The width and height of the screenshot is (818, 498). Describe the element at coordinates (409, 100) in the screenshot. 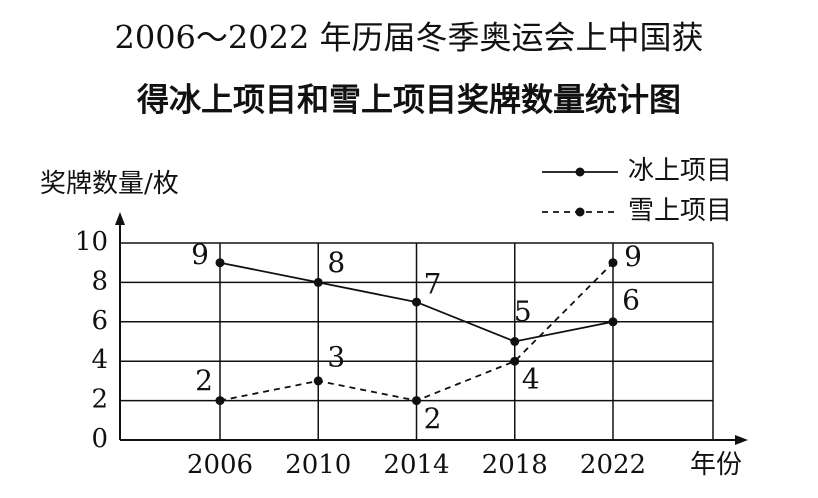

I see `chart-title: 得冰上项目和雪上项目奖牌数量统计图` at that location.